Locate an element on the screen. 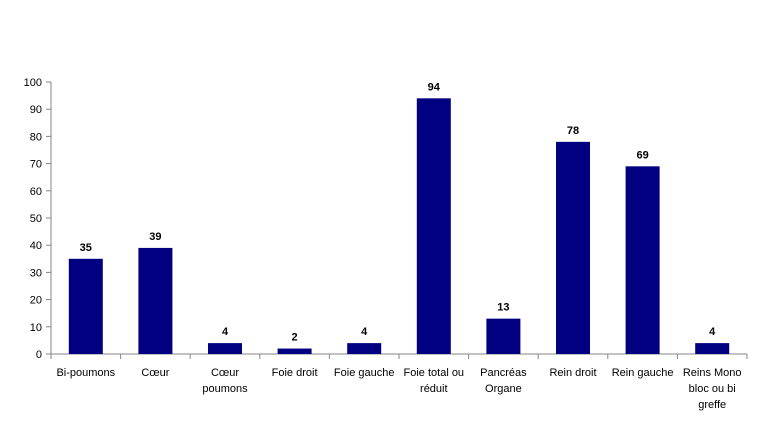 The image size is (771, 433). data-label: 13 is located at coordinates (503, 308).